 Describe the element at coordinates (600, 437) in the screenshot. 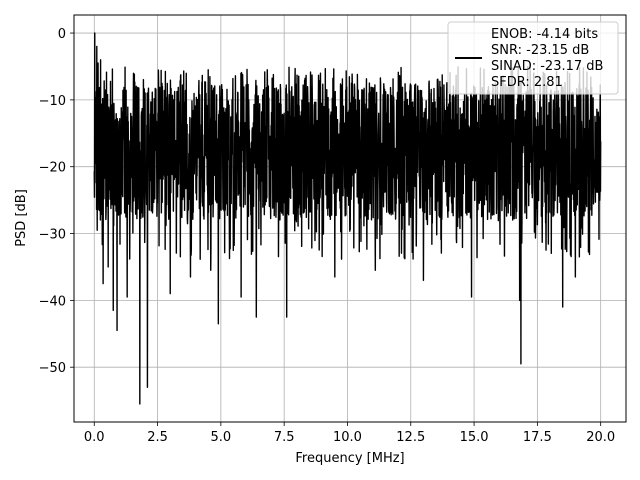

I see `x-tick-label: 20.0` at that location.